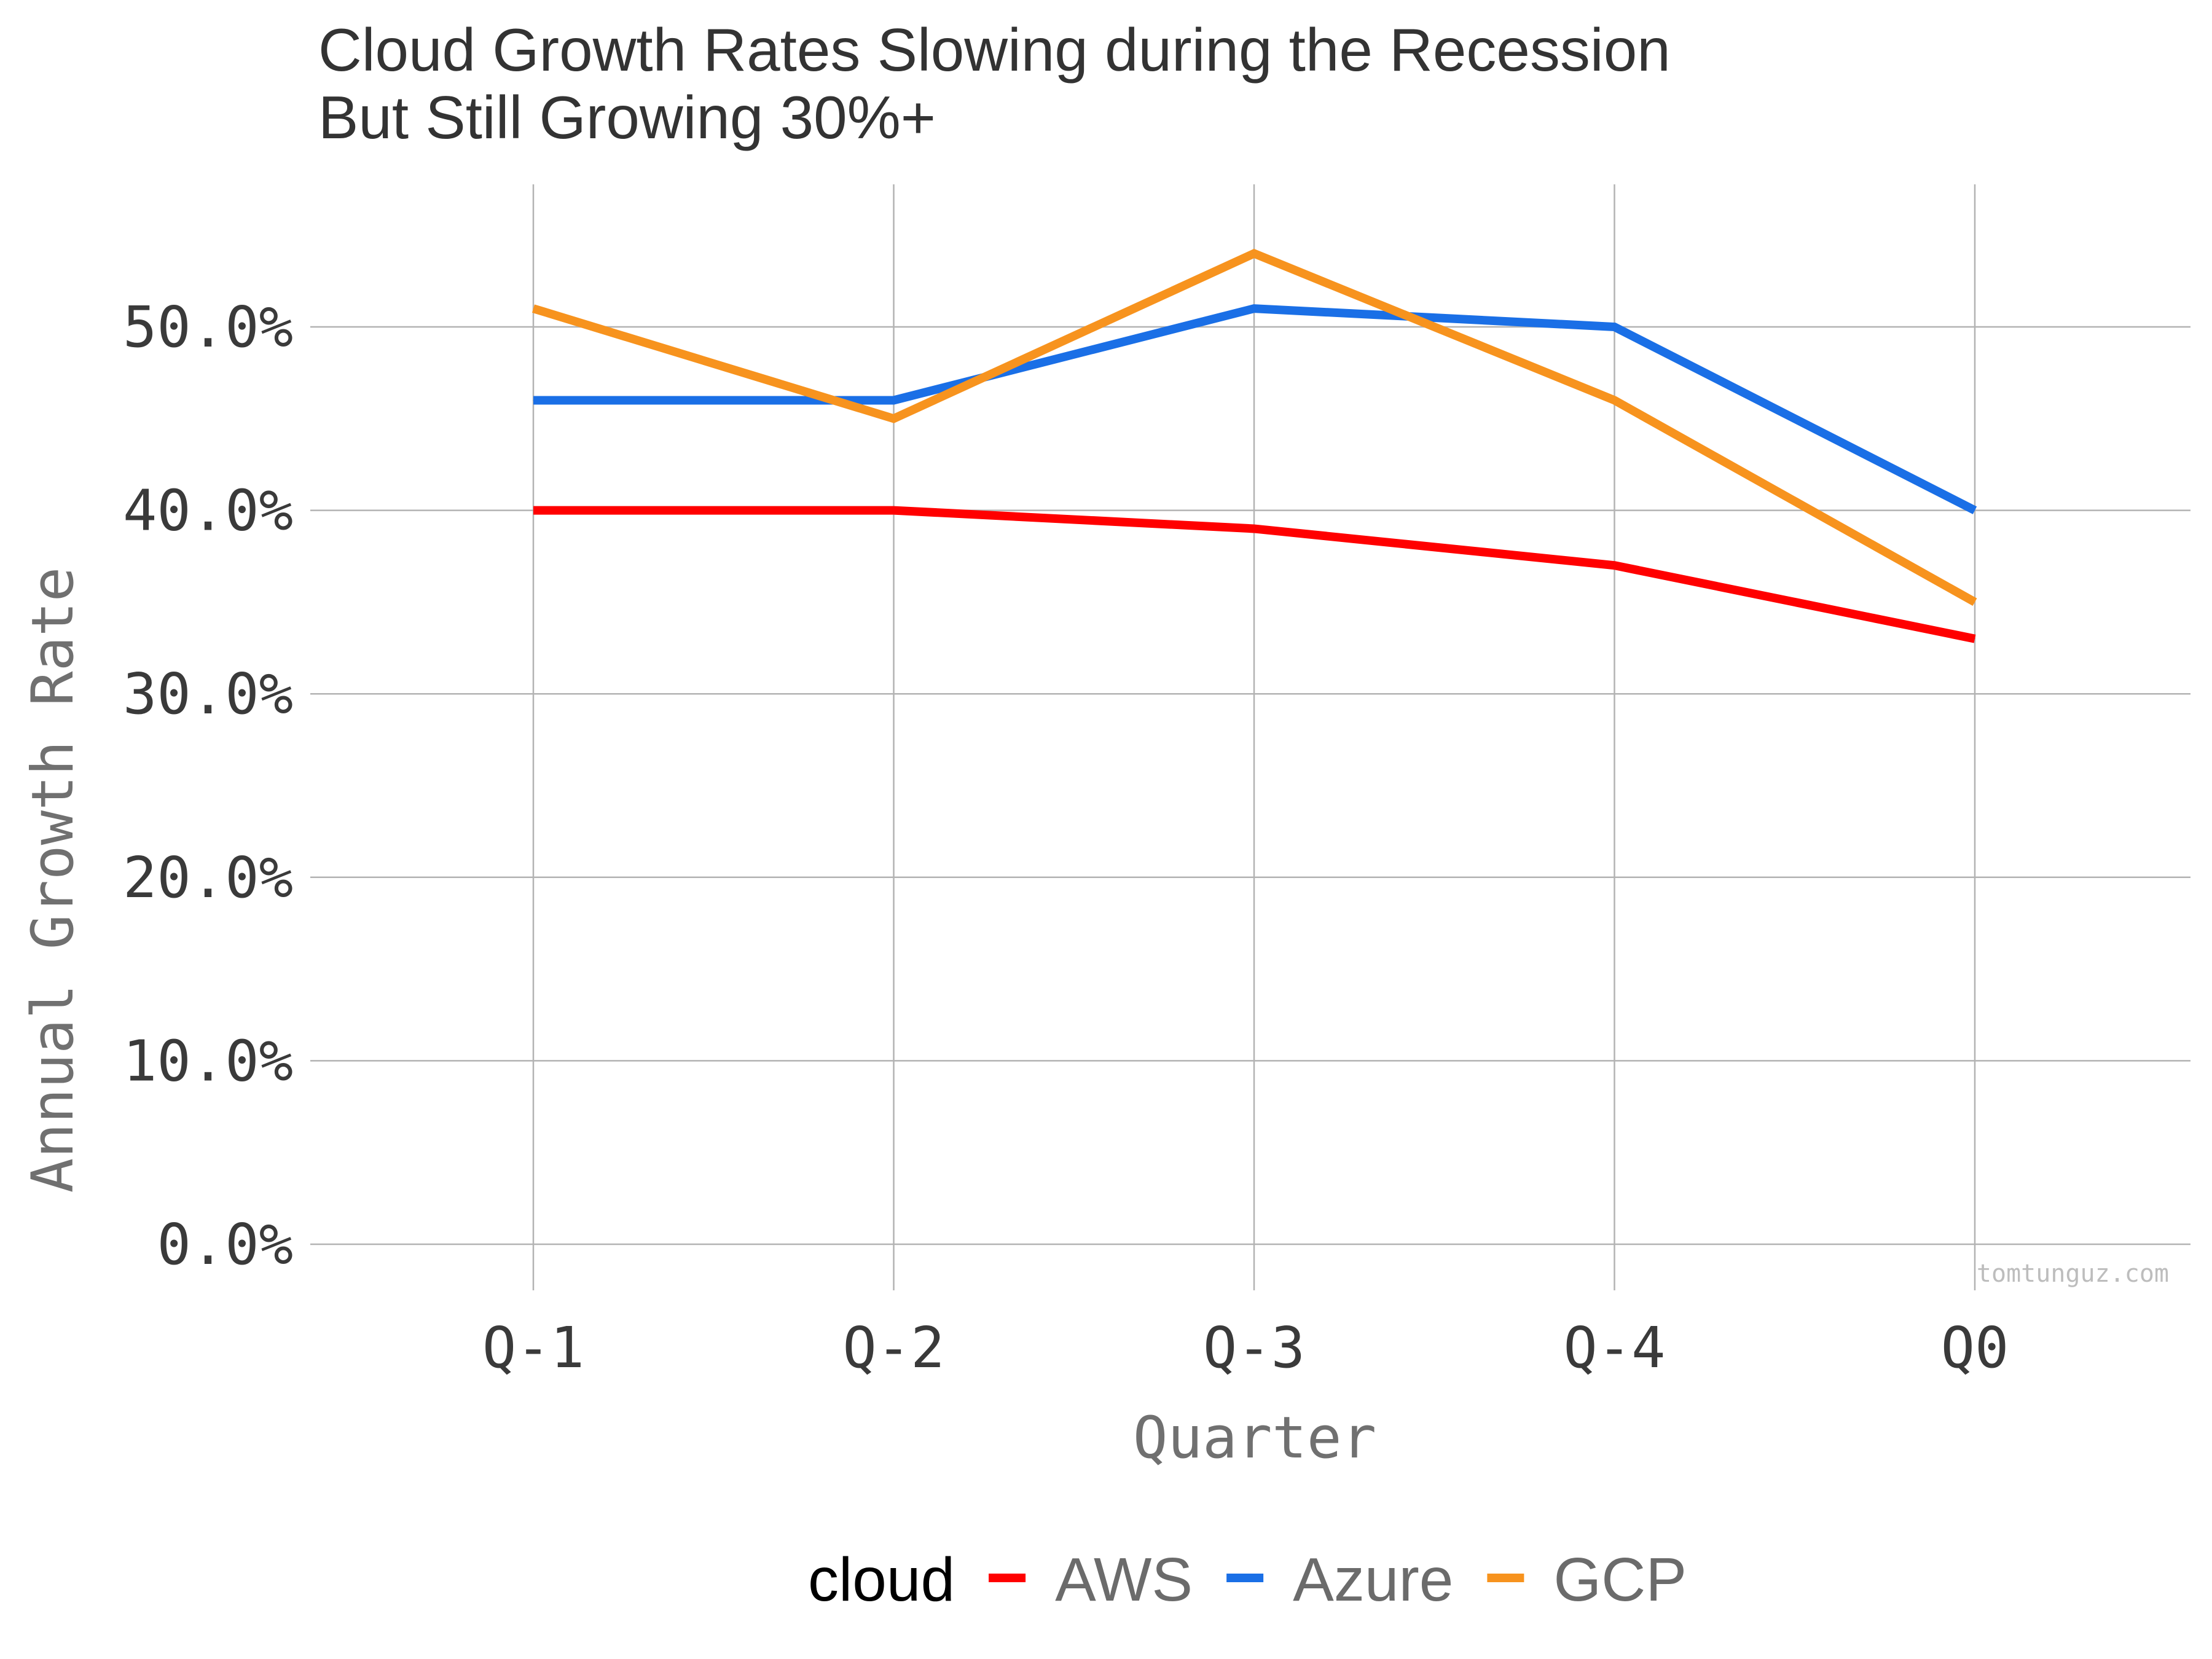 The height and width of the screenshot is (1659, 2212). I want to click on y-tick-label: 0.0%, so click(225, 1244).